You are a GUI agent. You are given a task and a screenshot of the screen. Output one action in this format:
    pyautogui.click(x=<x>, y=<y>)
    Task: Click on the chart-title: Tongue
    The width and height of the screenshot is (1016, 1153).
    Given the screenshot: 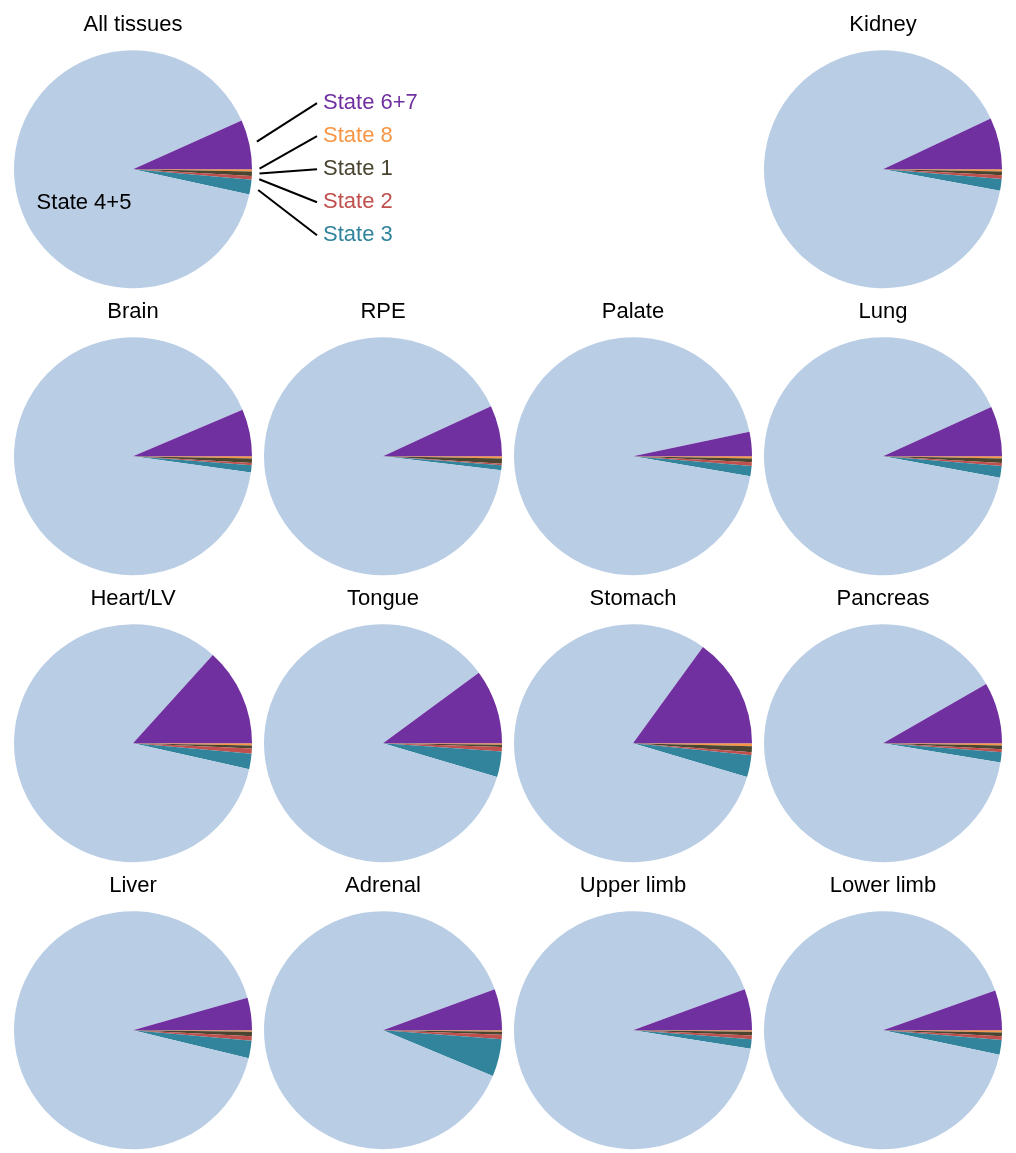 What is the action you would take?
    pyautogui.click(x=383, y=598)
    